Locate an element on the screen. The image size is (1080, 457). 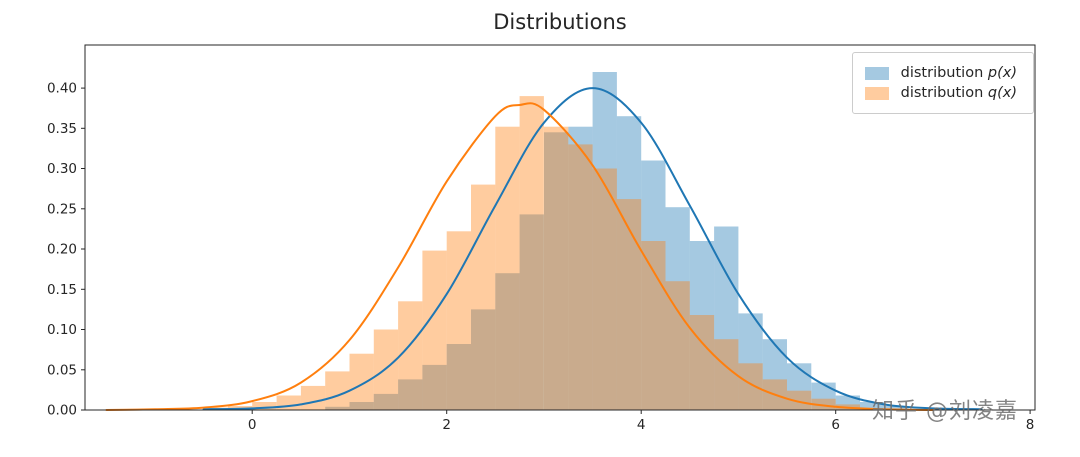
y-tick-label: 0.05 is located at coordinates (62, 370).